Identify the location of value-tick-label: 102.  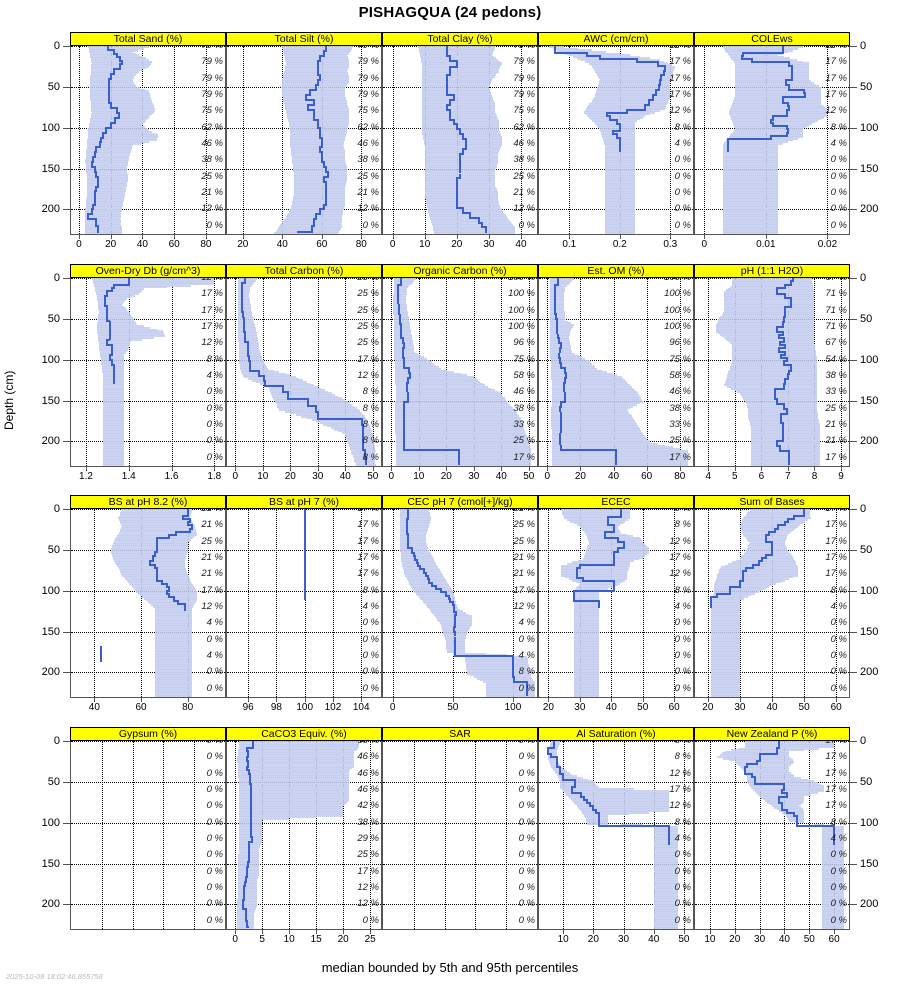
(333, 707).